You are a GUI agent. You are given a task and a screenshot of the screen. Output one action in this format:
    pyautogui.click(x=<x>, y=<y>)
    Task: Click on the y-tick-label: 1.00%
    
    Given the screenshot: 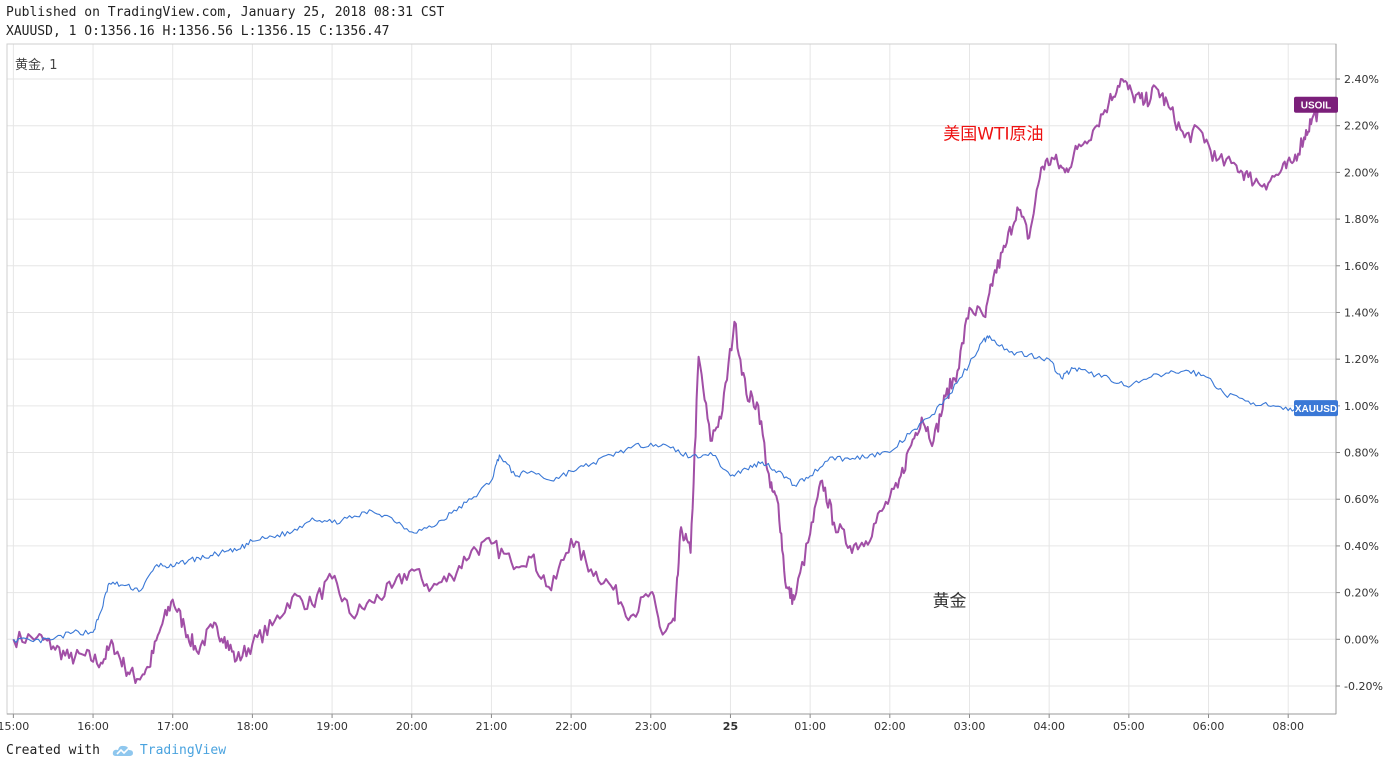 What is the action you would take?
    pyautogui.click(x=1361, y=406)
    